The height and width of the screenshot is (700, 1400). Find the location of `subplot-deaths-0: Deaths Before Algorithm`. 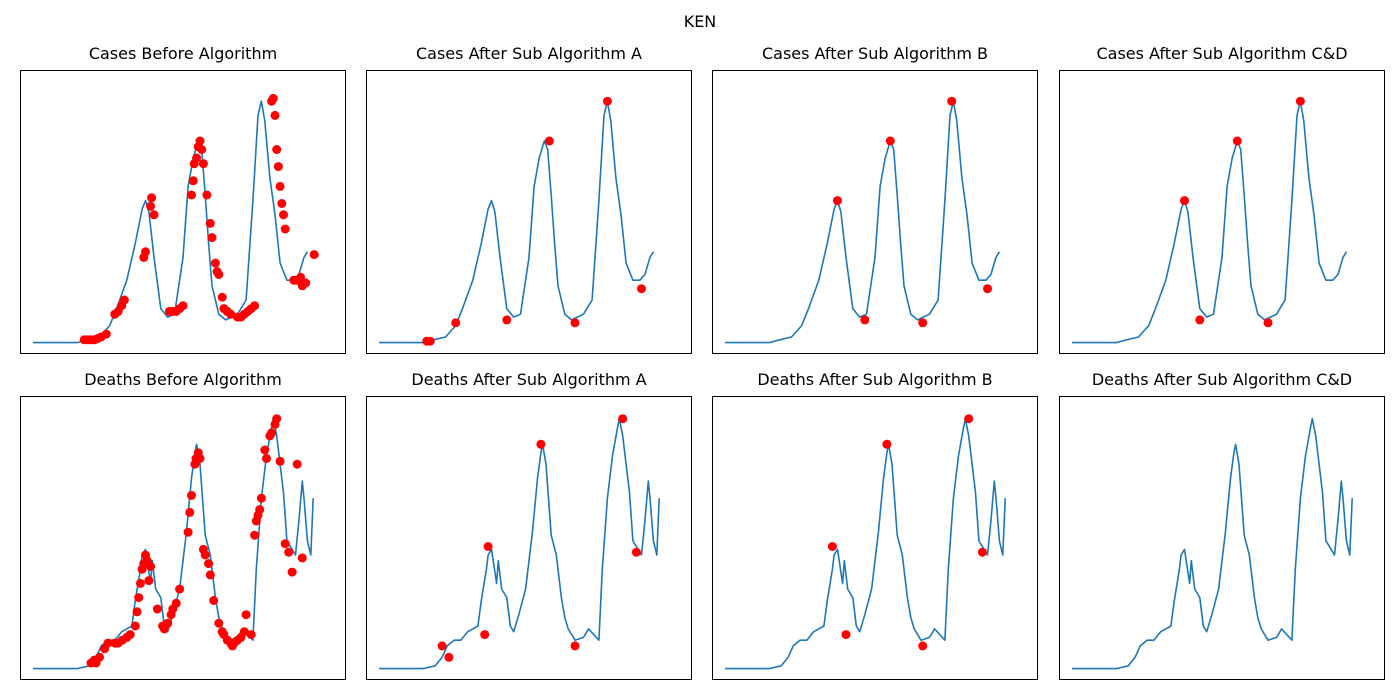

subplot-deaths-0: Deaths Before Algorithm is located at coordinates (183, 524).